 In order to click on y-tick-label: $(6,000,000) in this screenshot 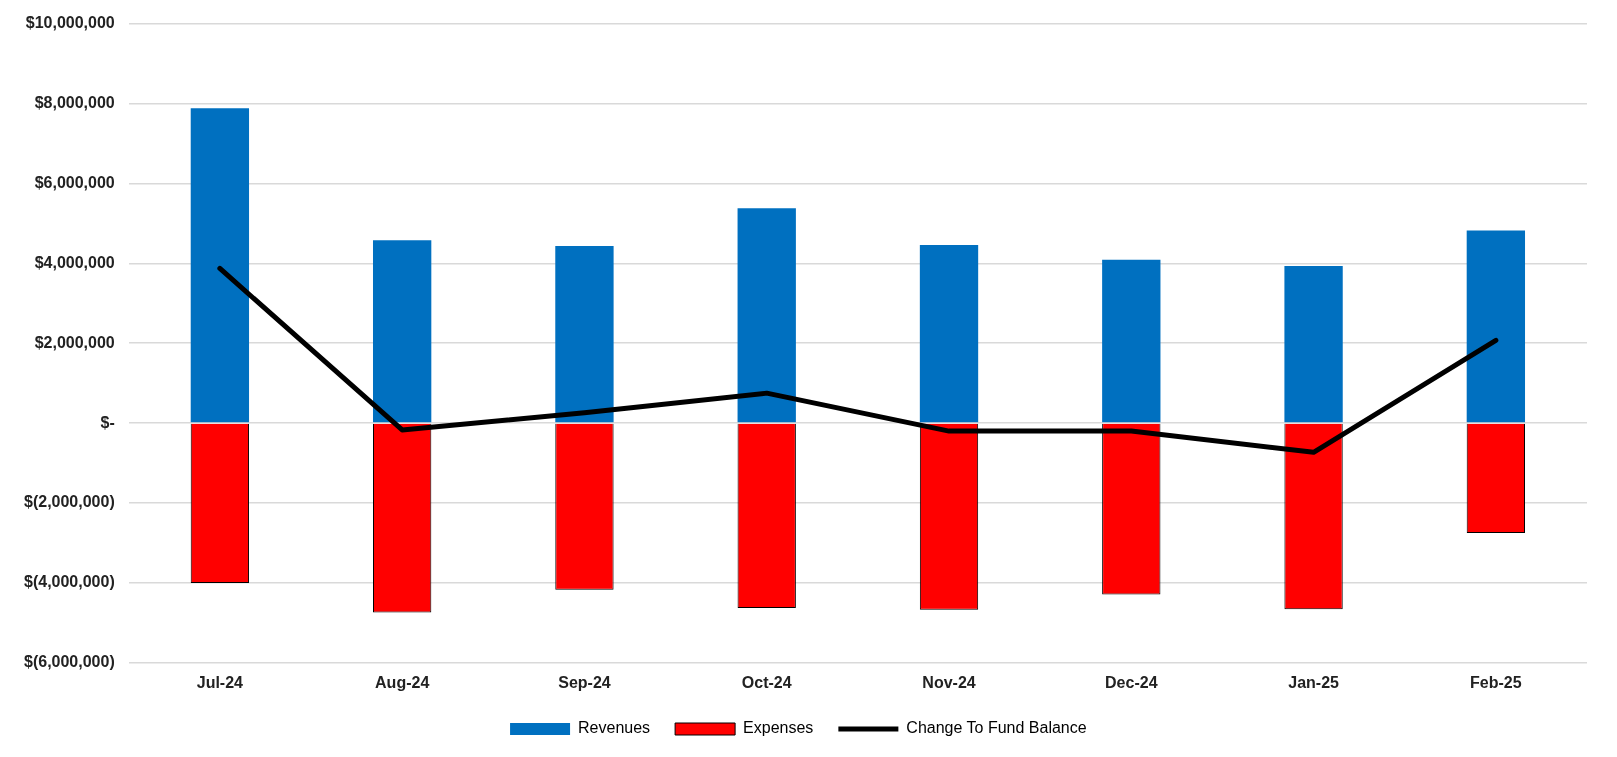, I will do `click(69, 662)`.